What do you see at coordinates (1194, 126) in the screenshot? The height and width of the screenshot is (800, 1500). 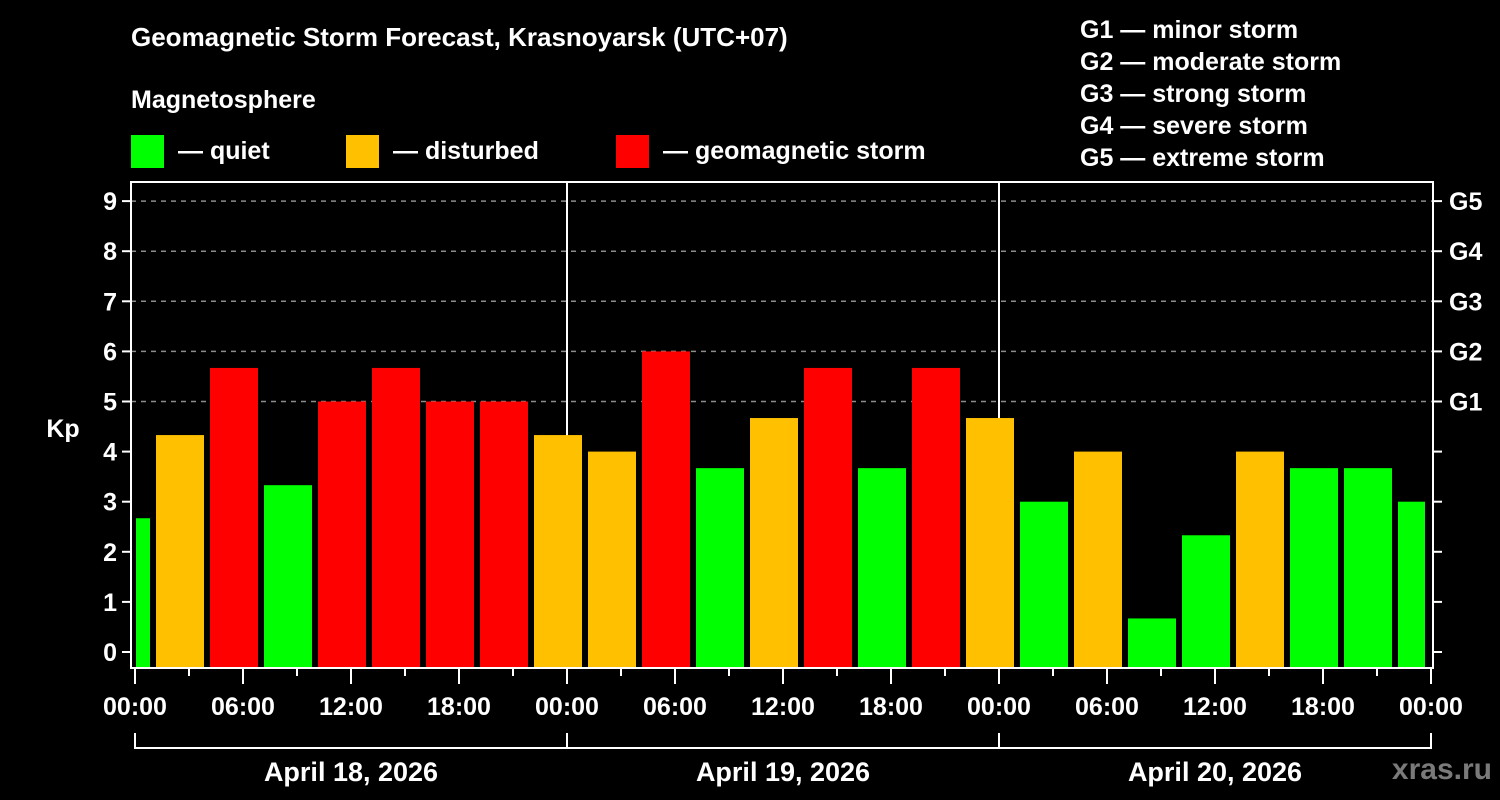 I see `storm-scale-g4: G4 — severe storm` at bounding box center [1194, 126].